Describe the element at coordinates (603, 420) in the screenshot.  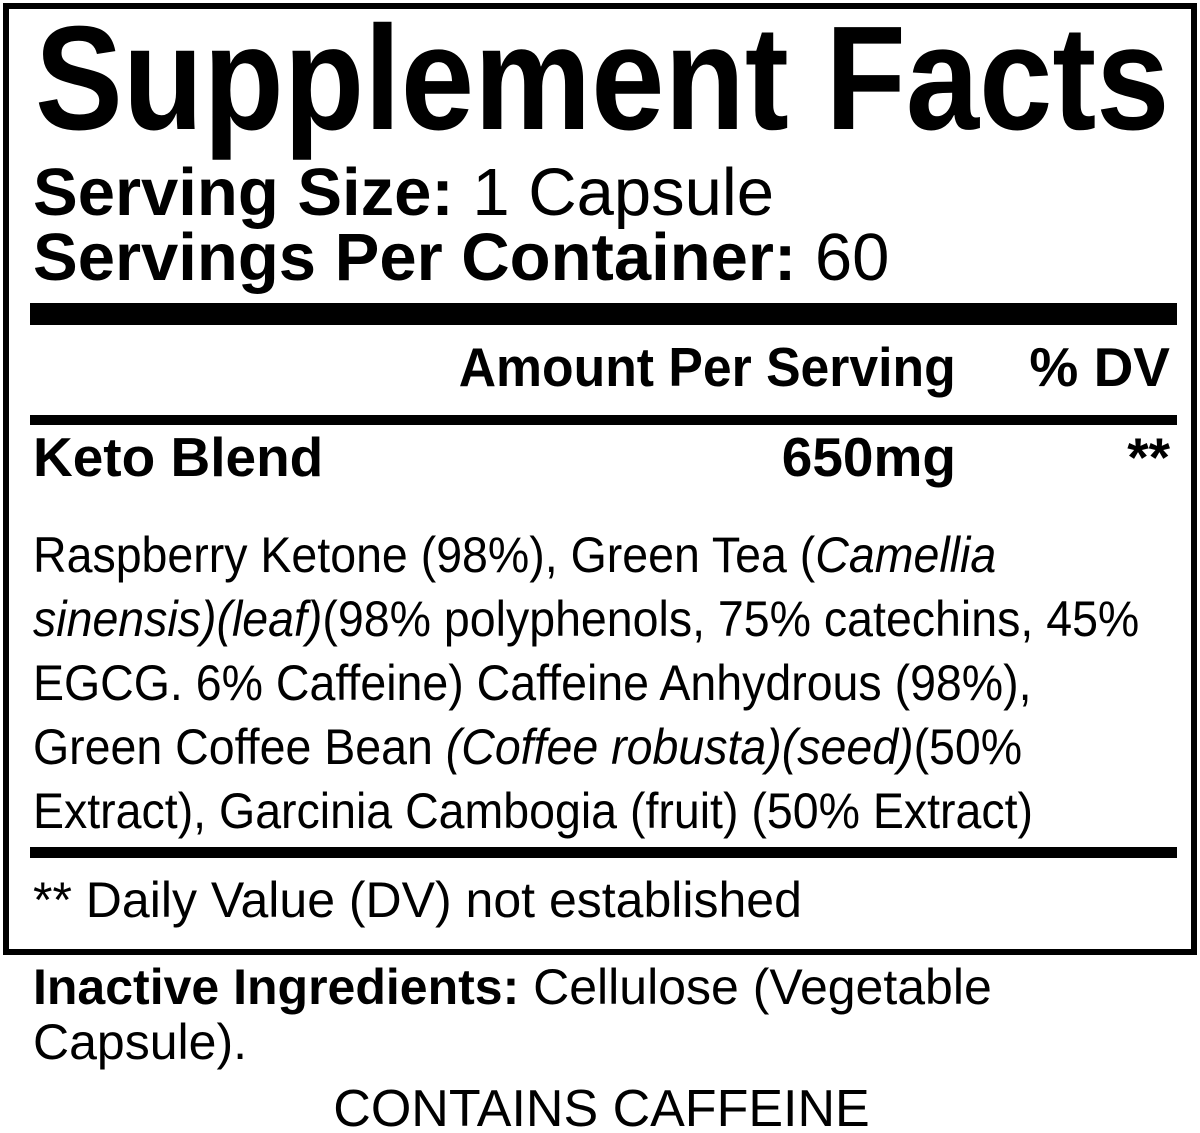
I see `separator-below-header` at that location.